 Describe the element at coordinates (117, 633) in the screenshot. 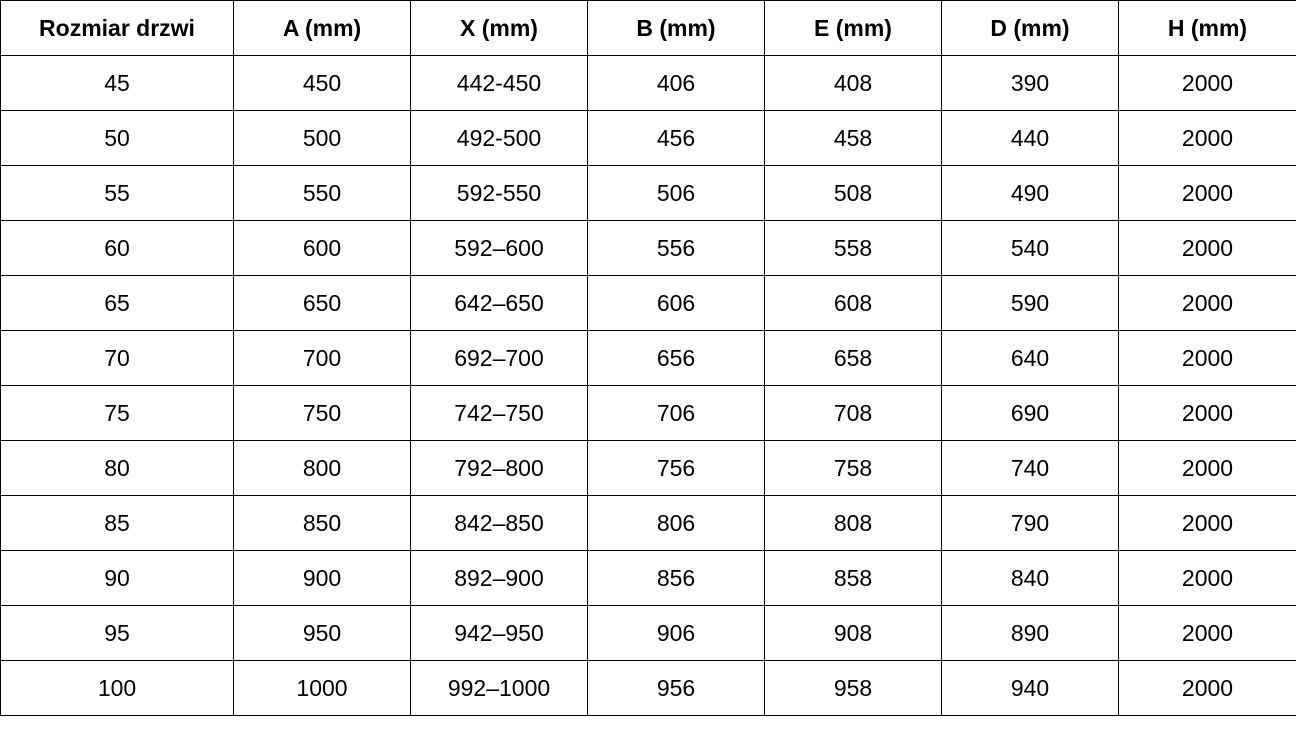

I see `table-cell: 95` at that location.